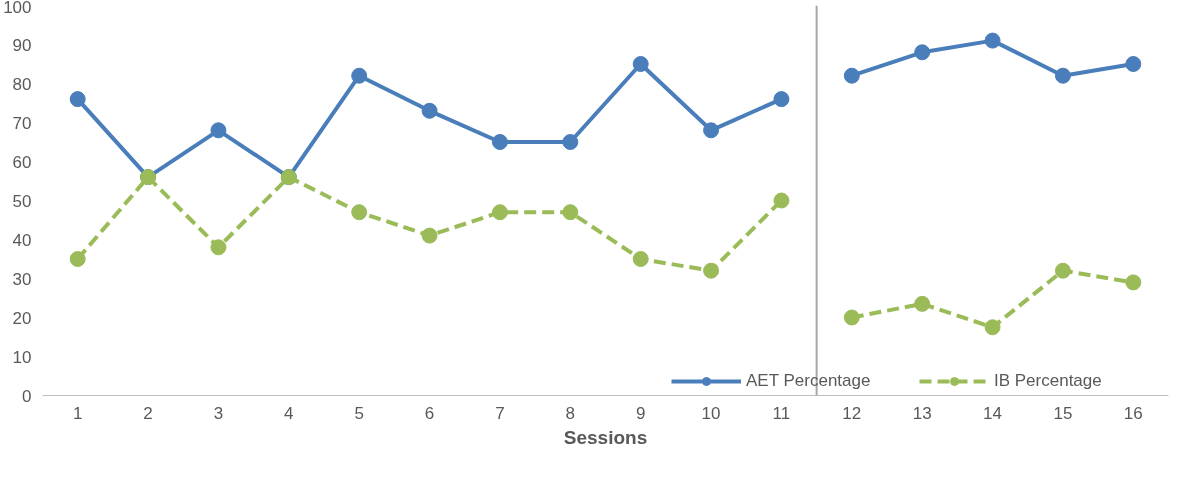 The image size is (1198, 481). What do you see at coordinates (17, 8) in the screenshot?
I see `y-tick-label: 100` at bounding box center [17, 8].